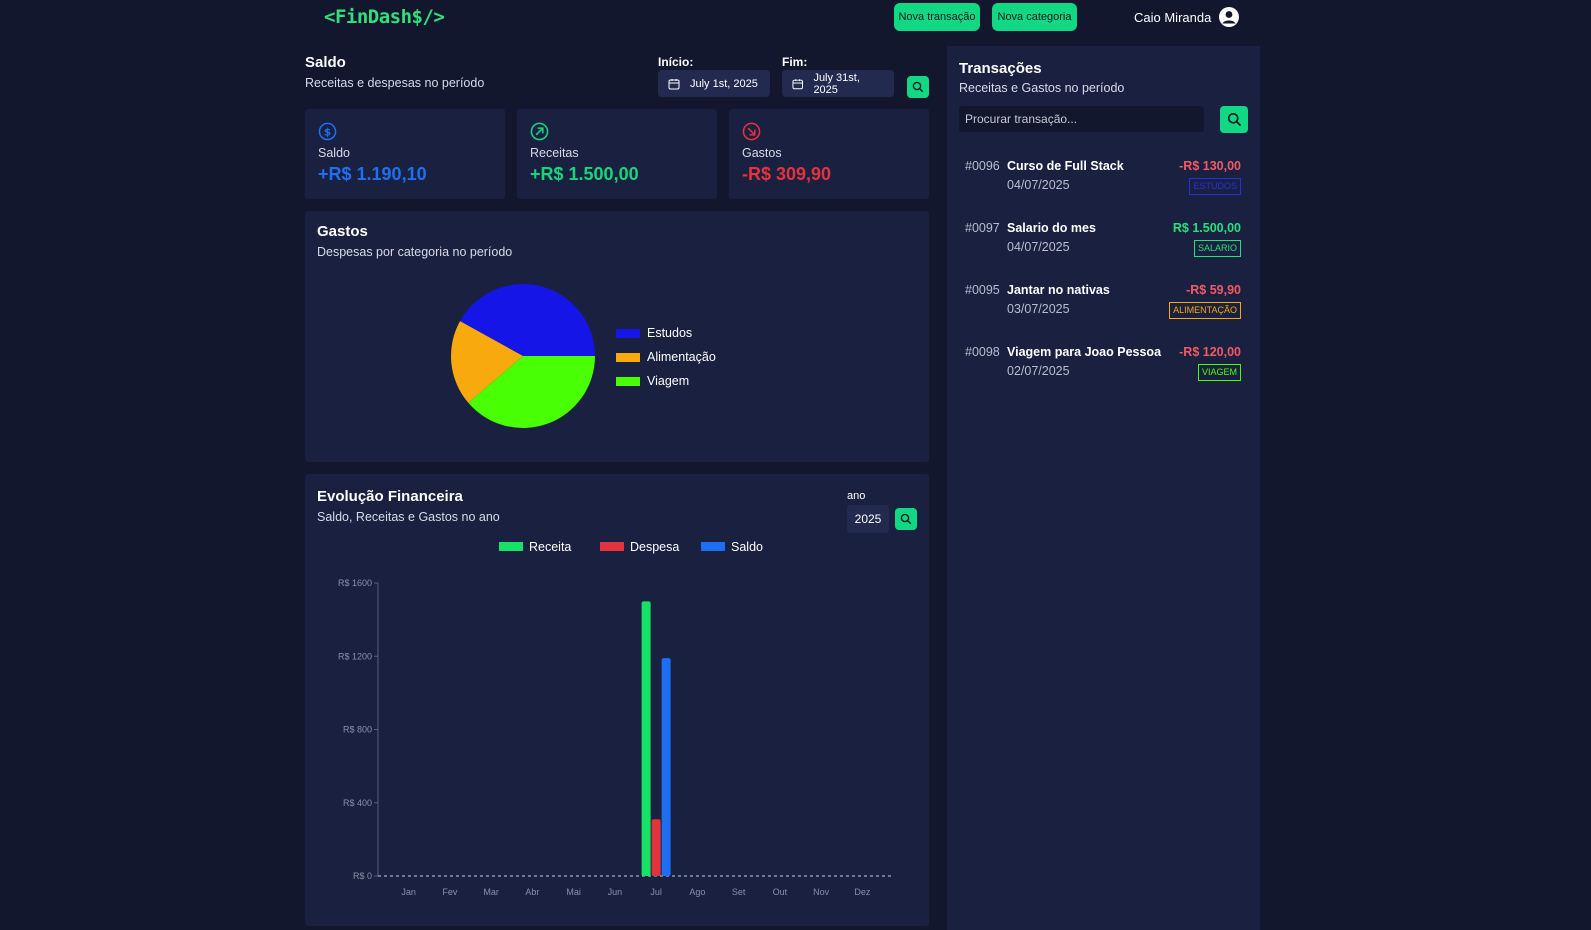  Describe the element at coordinates (334, 153) in the screenshot. I see `balance-card-label: Saldo` at that location.